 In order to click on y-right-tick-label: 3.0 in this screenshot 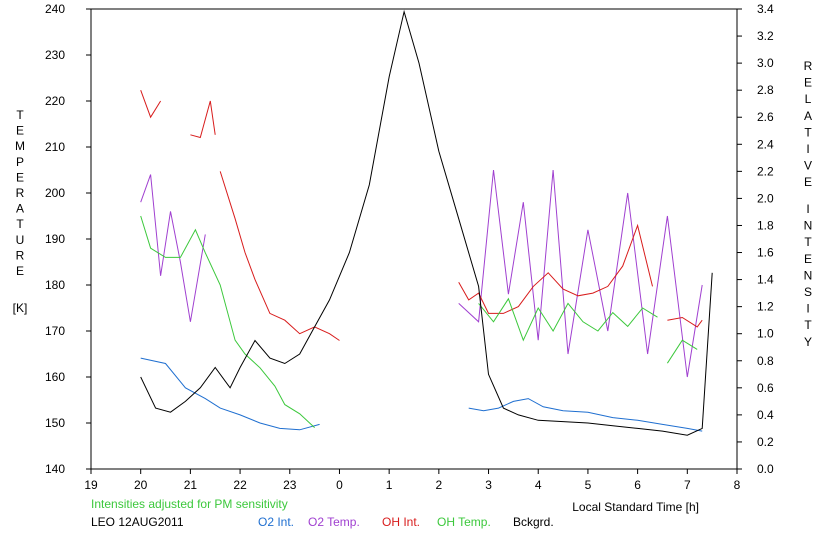, I will do `click(765, 63)`.